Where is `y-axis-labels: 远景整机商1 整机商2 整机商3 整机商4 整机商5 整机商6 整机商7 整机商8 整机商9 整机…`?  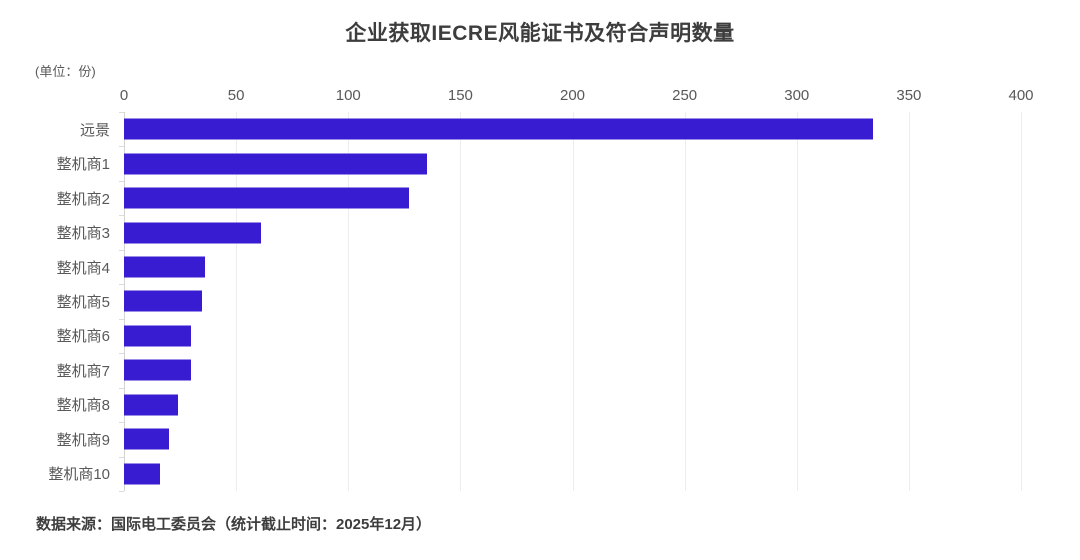
y-axis-labels: 远景整机商1 整机商2 整机商3 整机商4 整机商5 整机商6 整机商7 整机商8 整机商9 整机… is located at coordinates (58, 301).